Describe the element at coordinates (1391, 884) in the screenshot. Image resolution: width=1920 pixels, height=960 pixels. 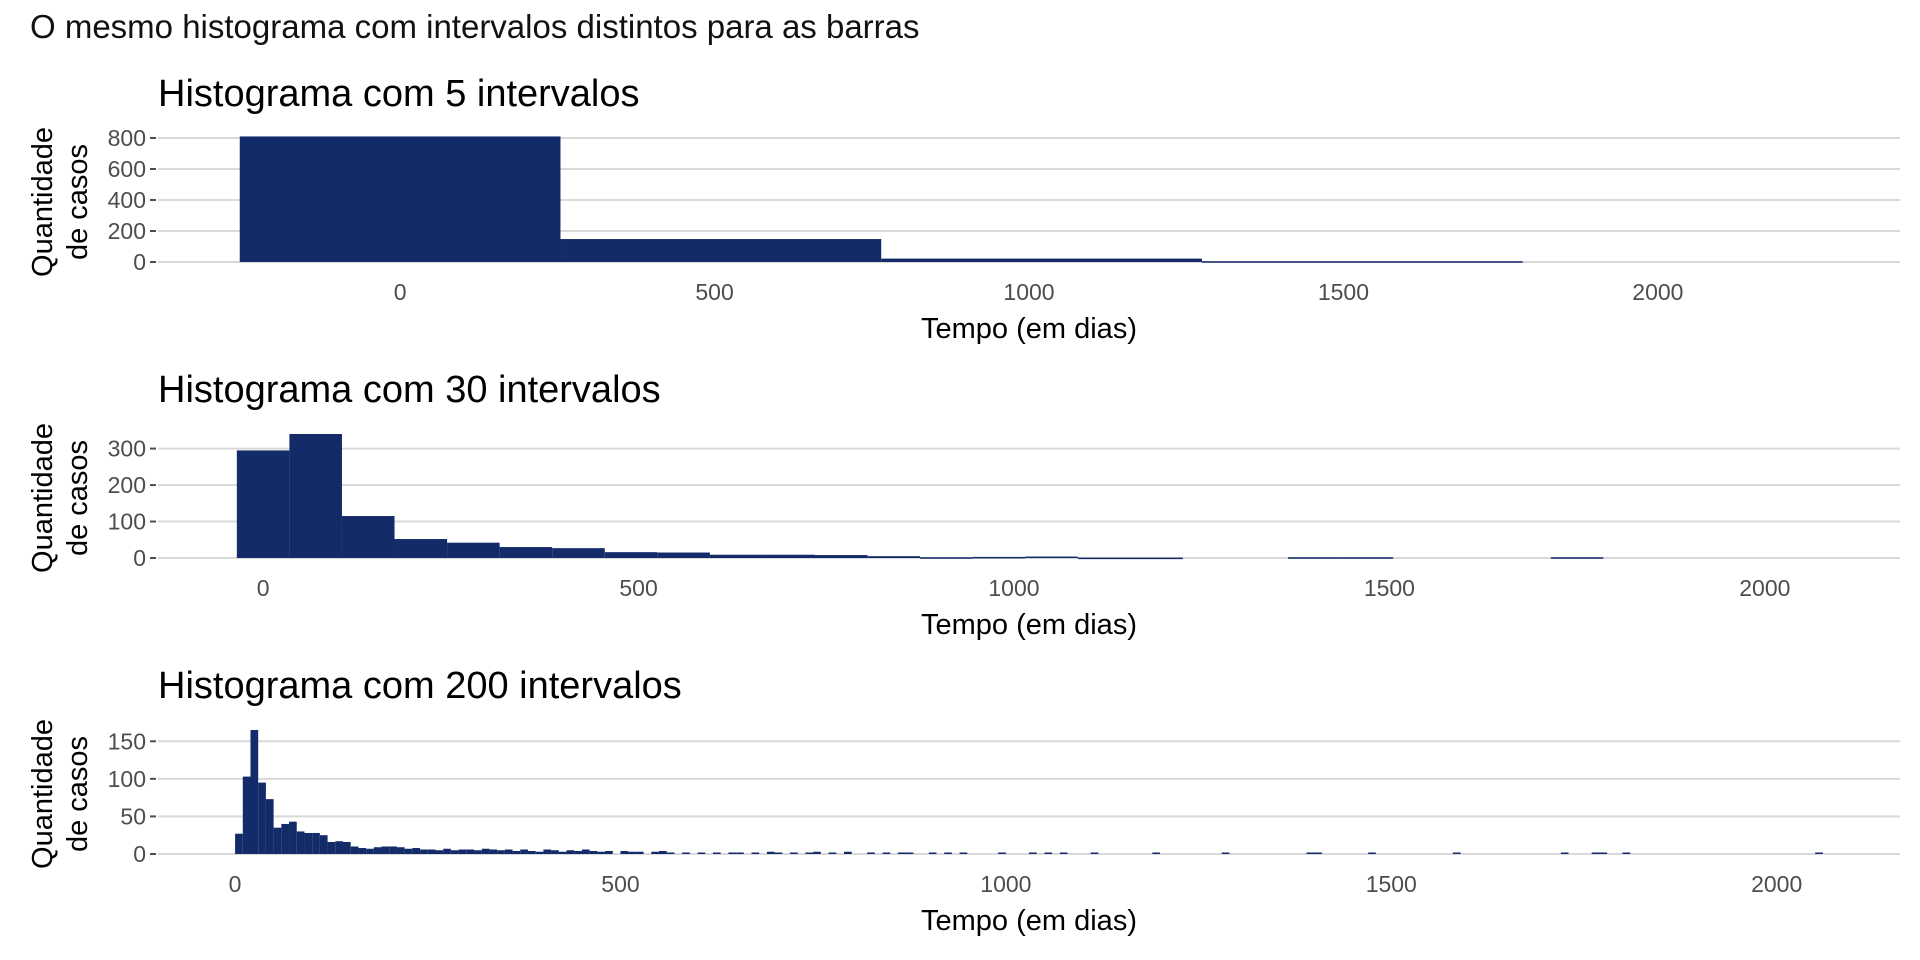
I see `x-tick-label: 1500` at that location.